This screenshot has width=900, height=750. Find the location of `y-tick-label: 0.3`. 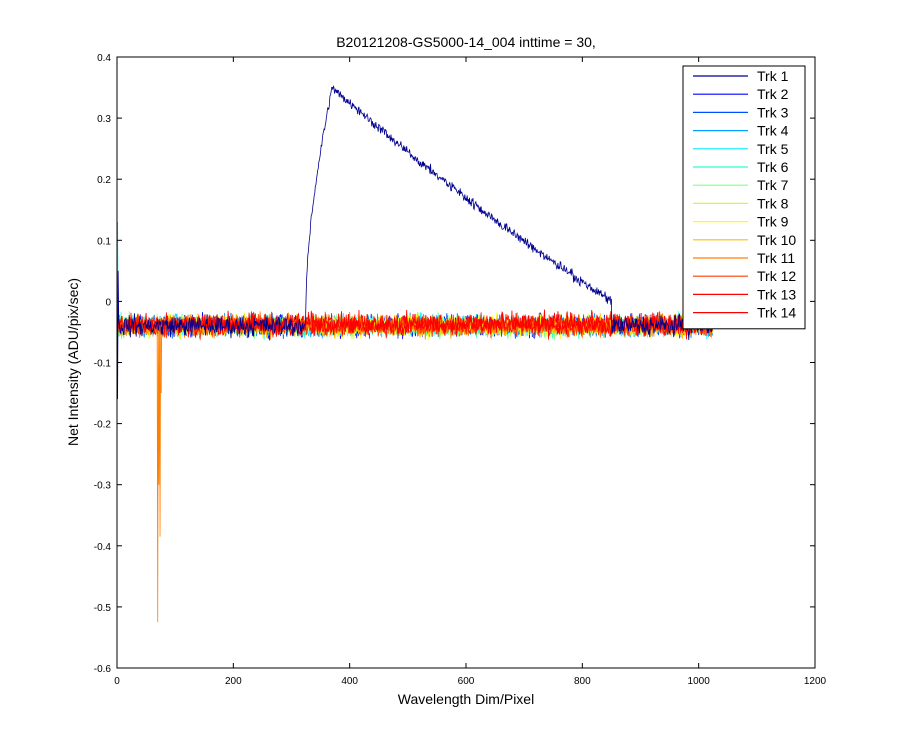

y-tick-label: 0.3 is located at coordinates (104, 119).